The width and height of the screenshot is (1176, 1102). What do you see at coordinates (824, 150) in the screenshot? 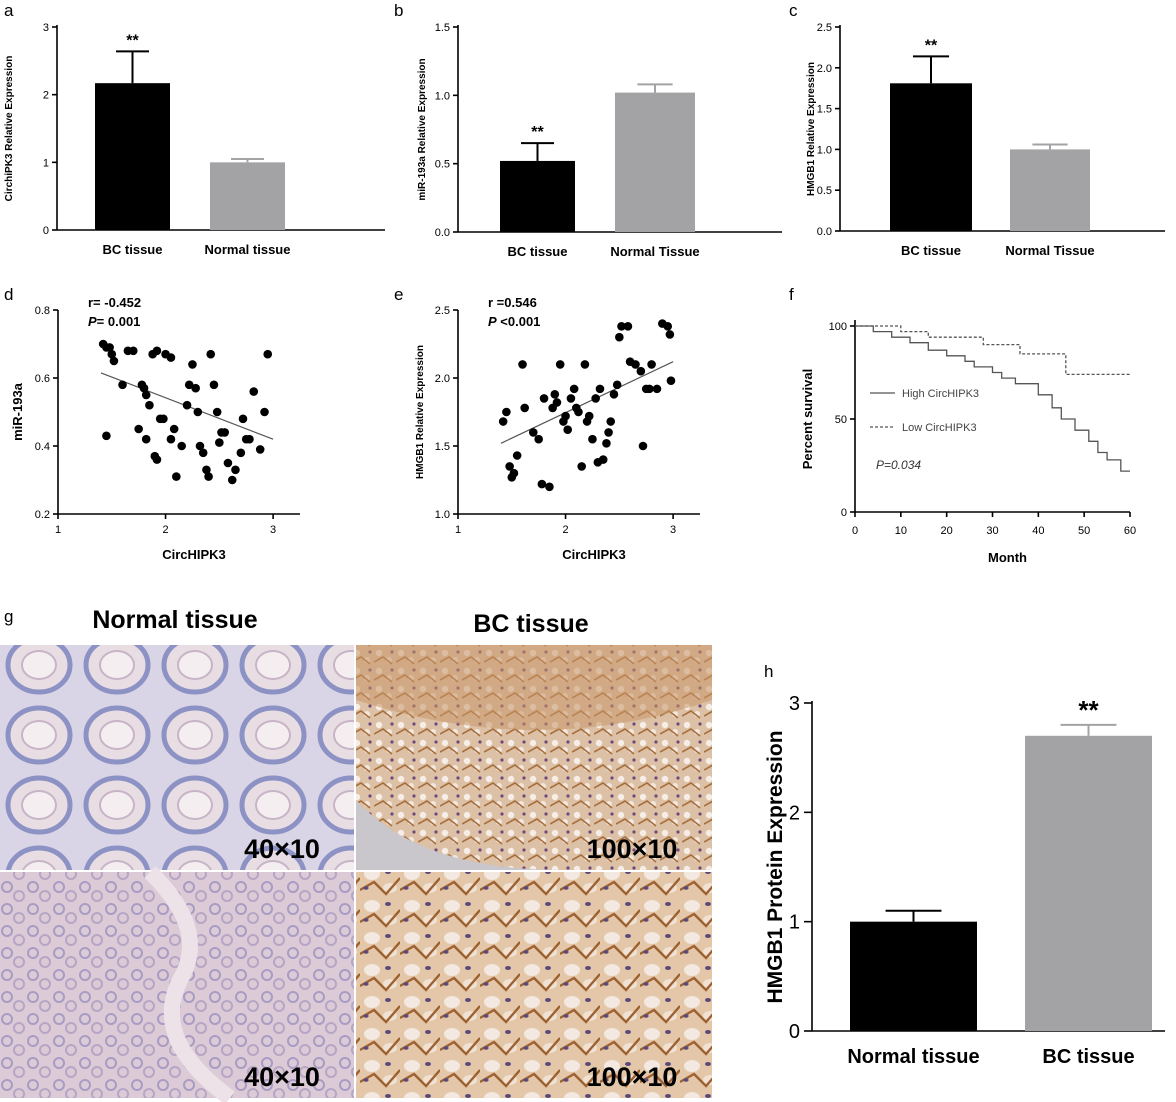
I see `chart-c-ytick-label: 1.0` at bounding box center [824, 150].